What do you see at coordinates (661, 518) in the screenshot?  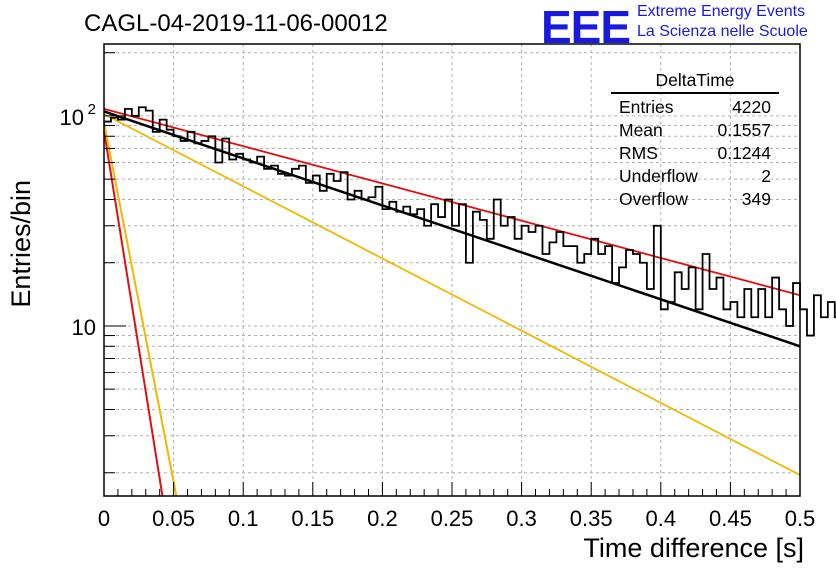 I see `x-tick-label: 0.4` at bounding box center [661, 518].